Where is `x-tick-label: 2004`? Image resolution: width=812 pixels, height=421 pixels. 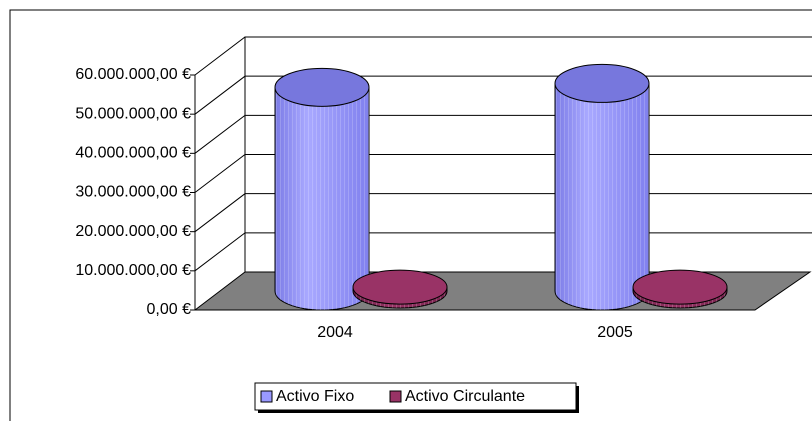
x-tick-label: 2004 is located at coordinates (335, 332).